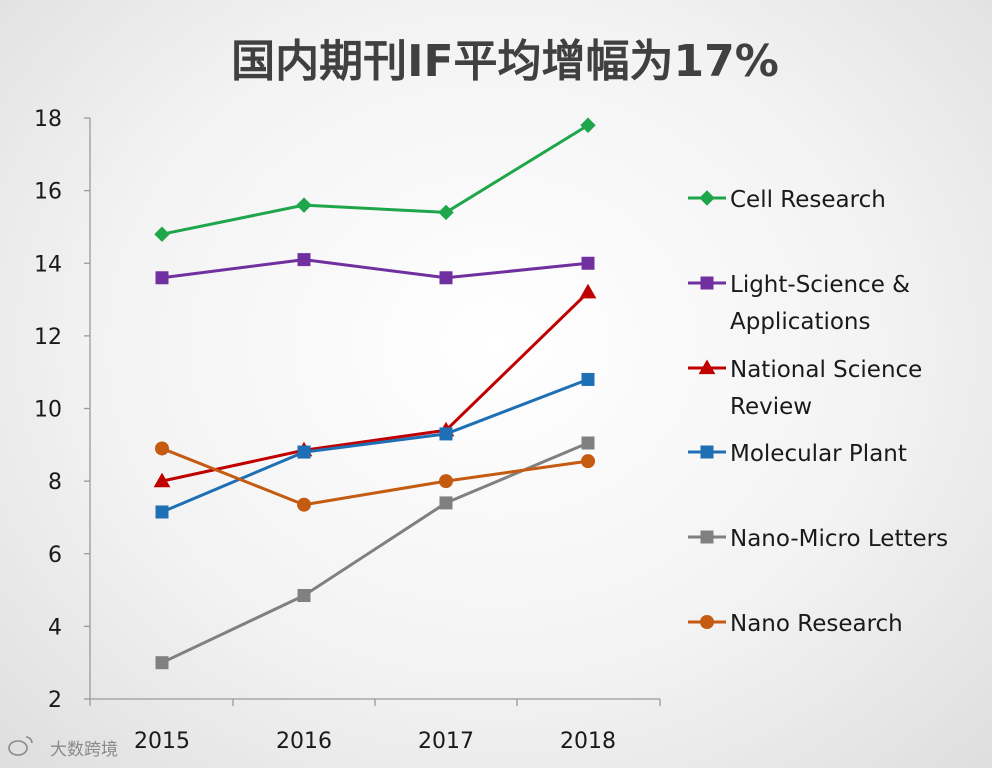 Image resolution: width=992 pixels, height=768 pixels. What do you see at coordinates (48, 337) in the screenshot?
I see `y-tick-label: 12` at bounding box center [48, 337].